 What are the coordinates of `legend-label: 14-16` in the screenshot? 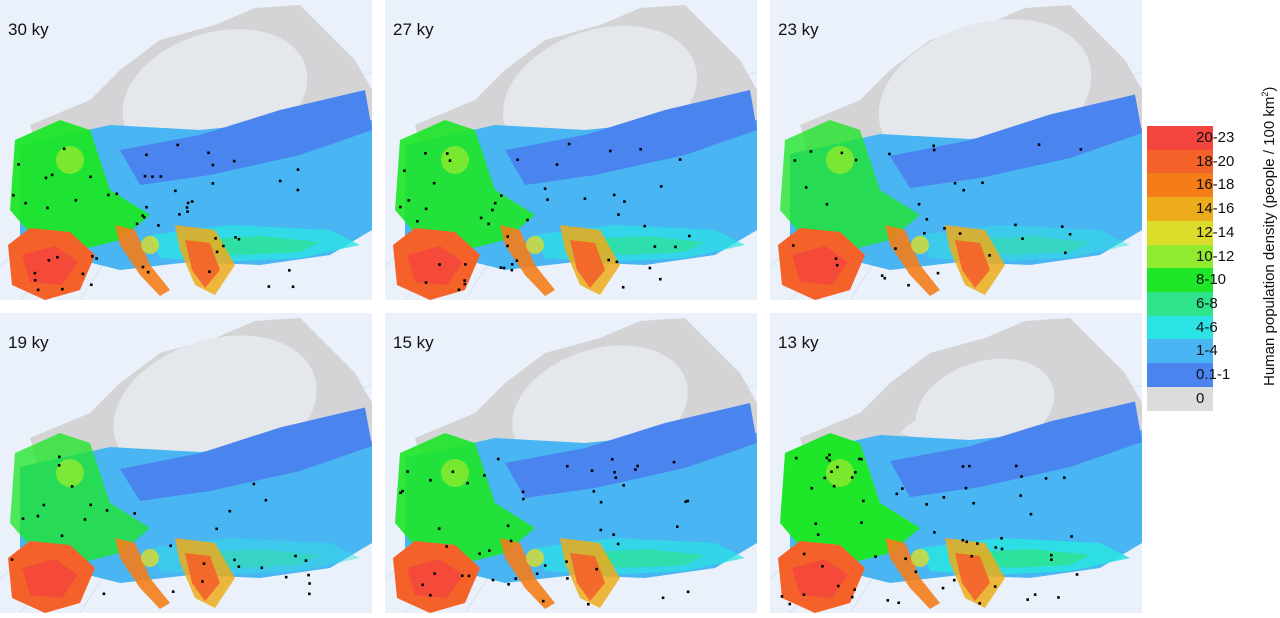 It's located at (1215, 209).